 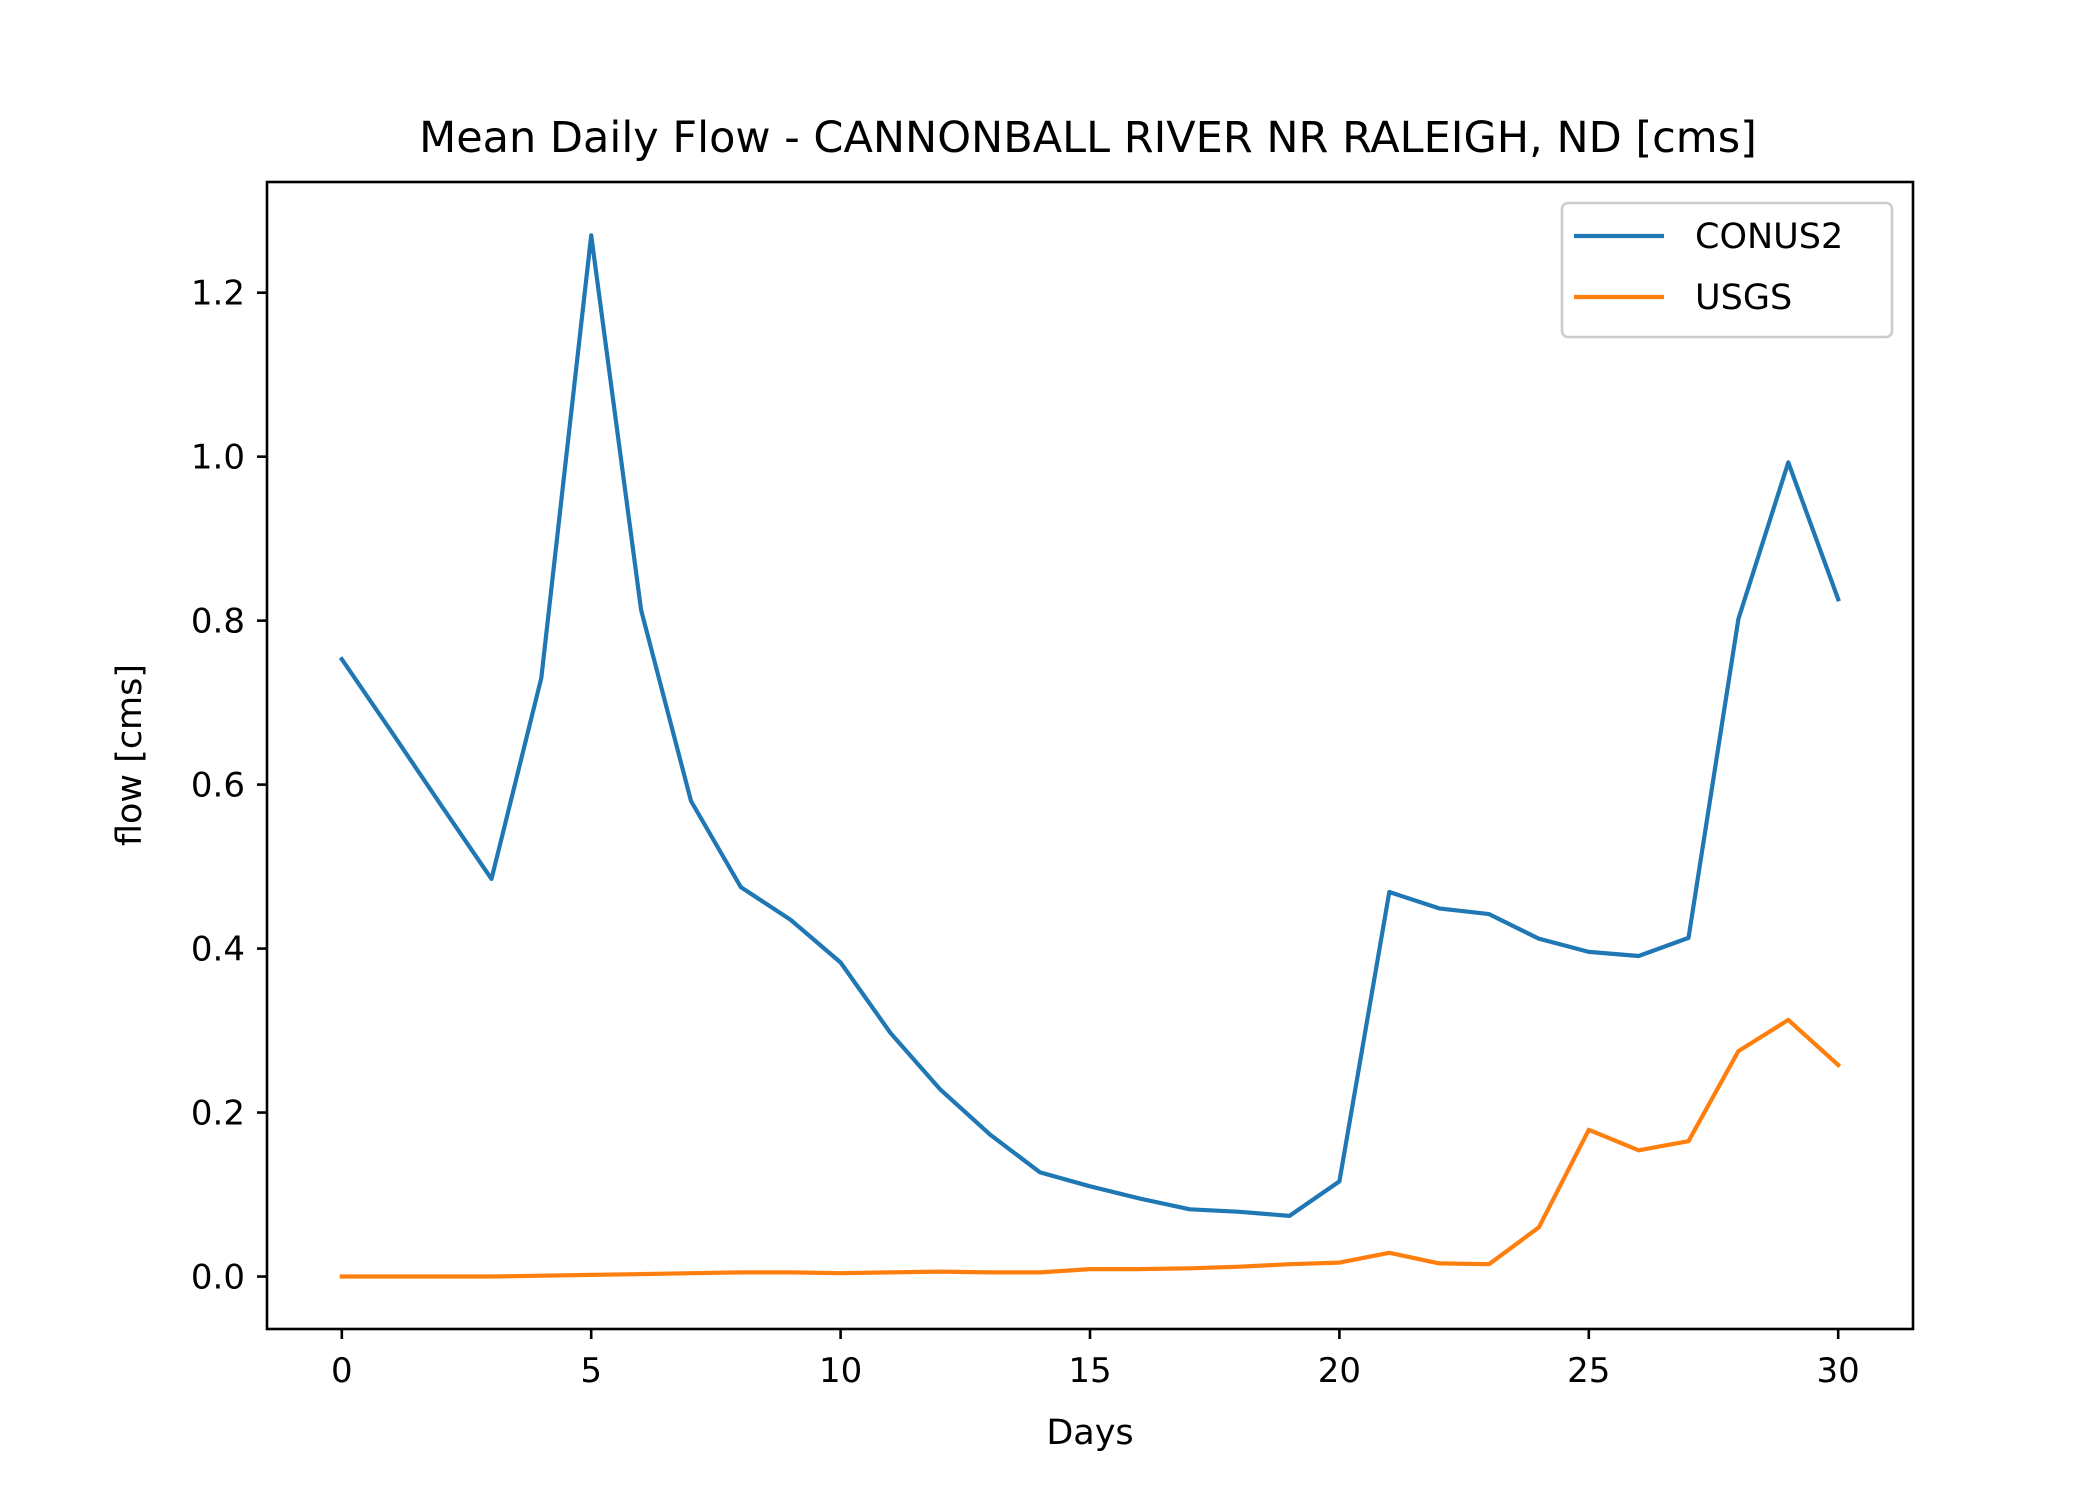 I want to click on series-line-usgs, so click(x=1090, y=1148).